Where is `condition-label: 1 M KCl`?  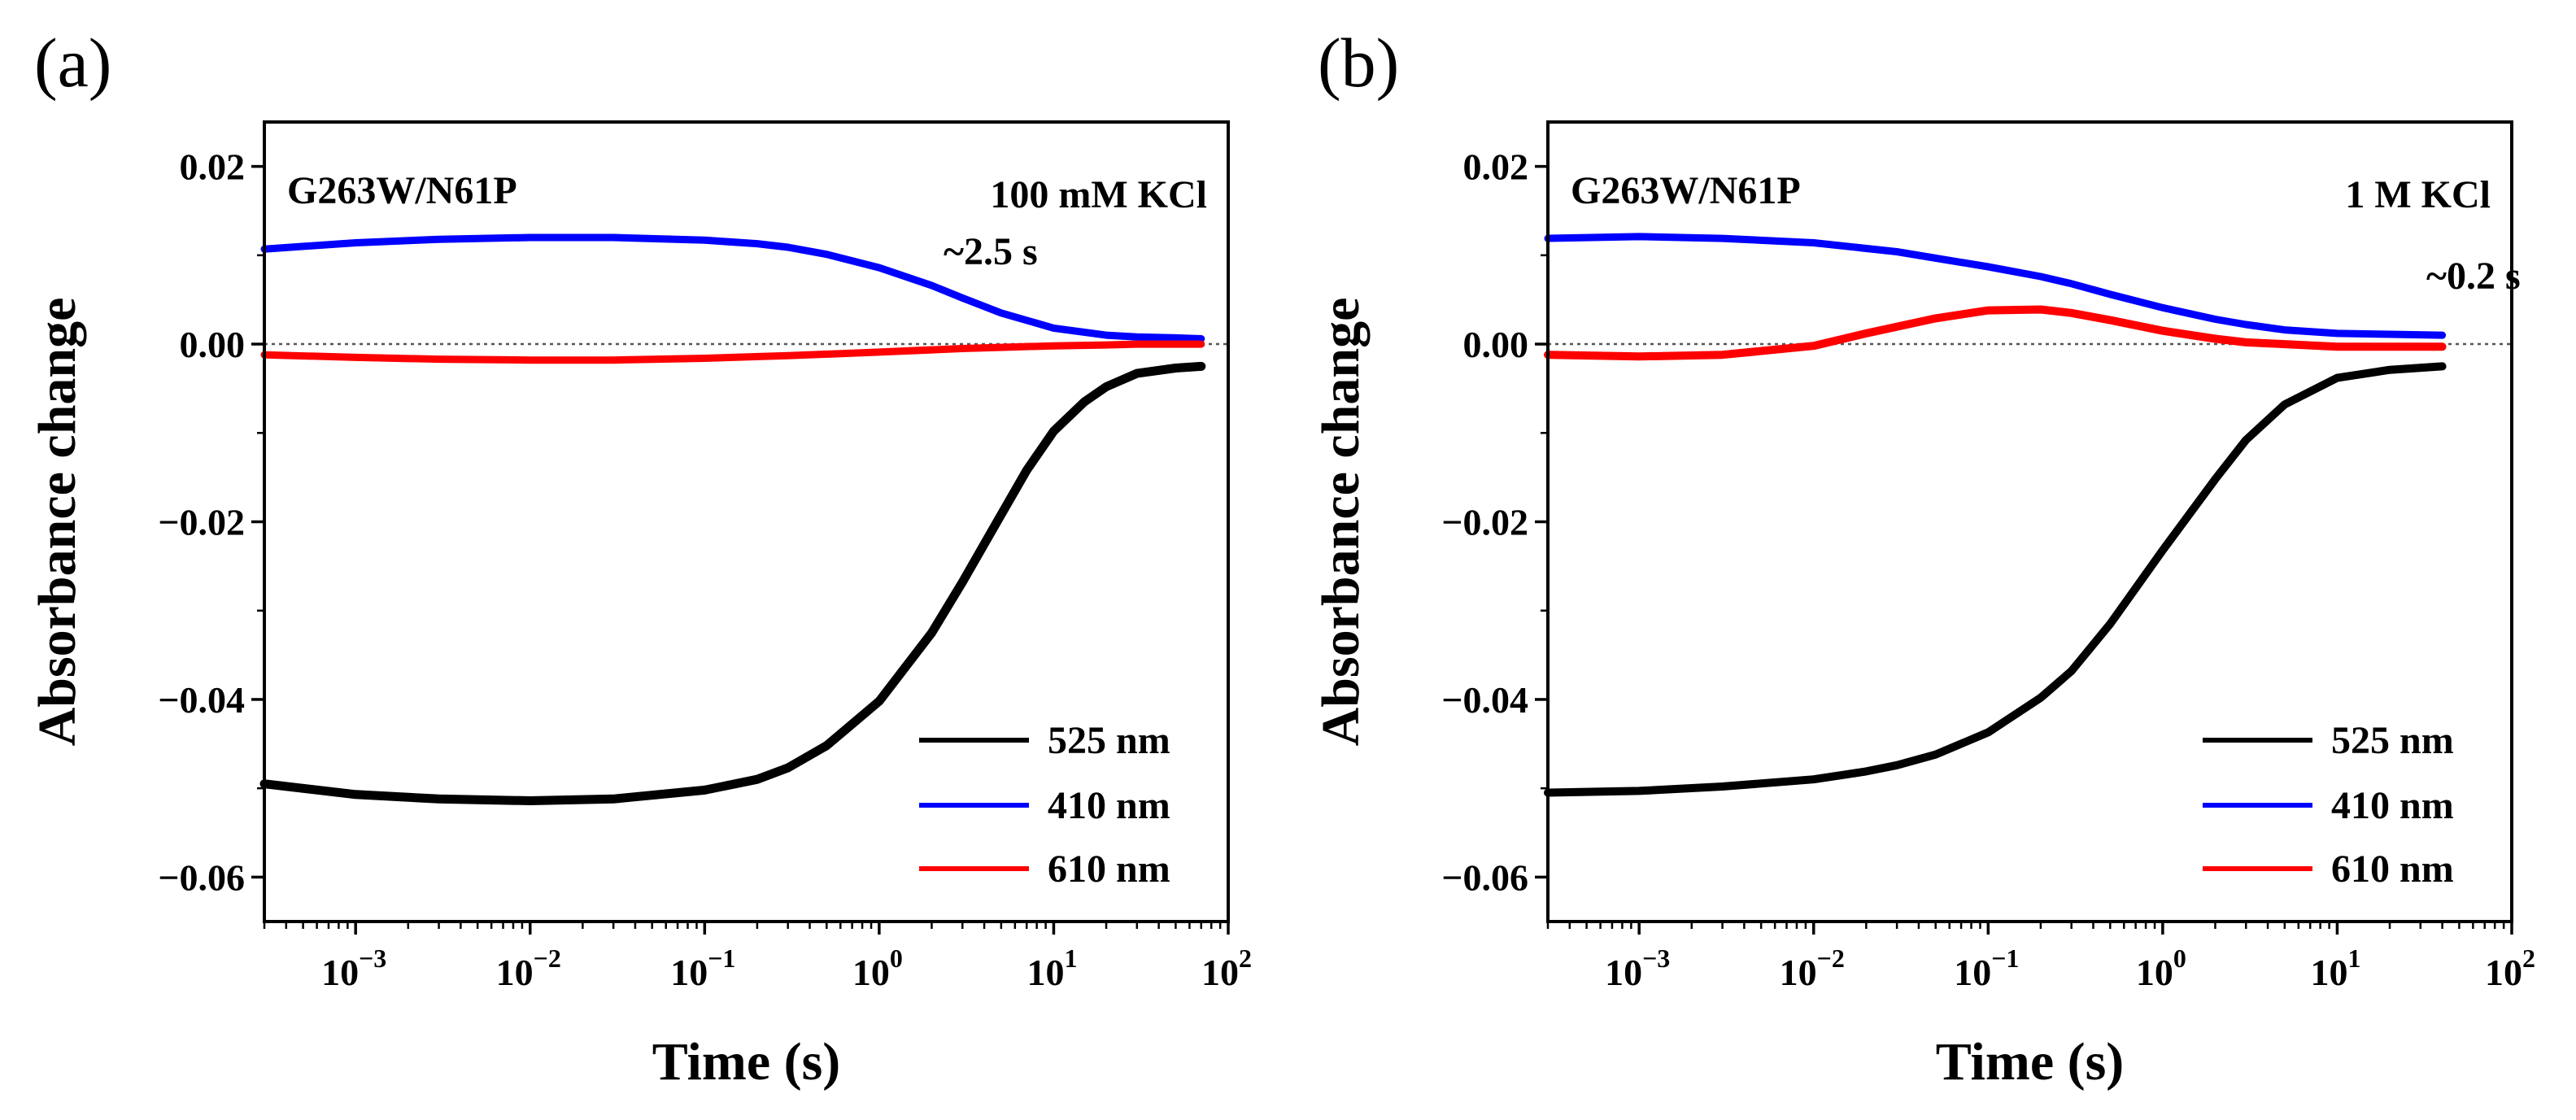 condition-label: 1 M KCl is located at coordinates (2418, 194).